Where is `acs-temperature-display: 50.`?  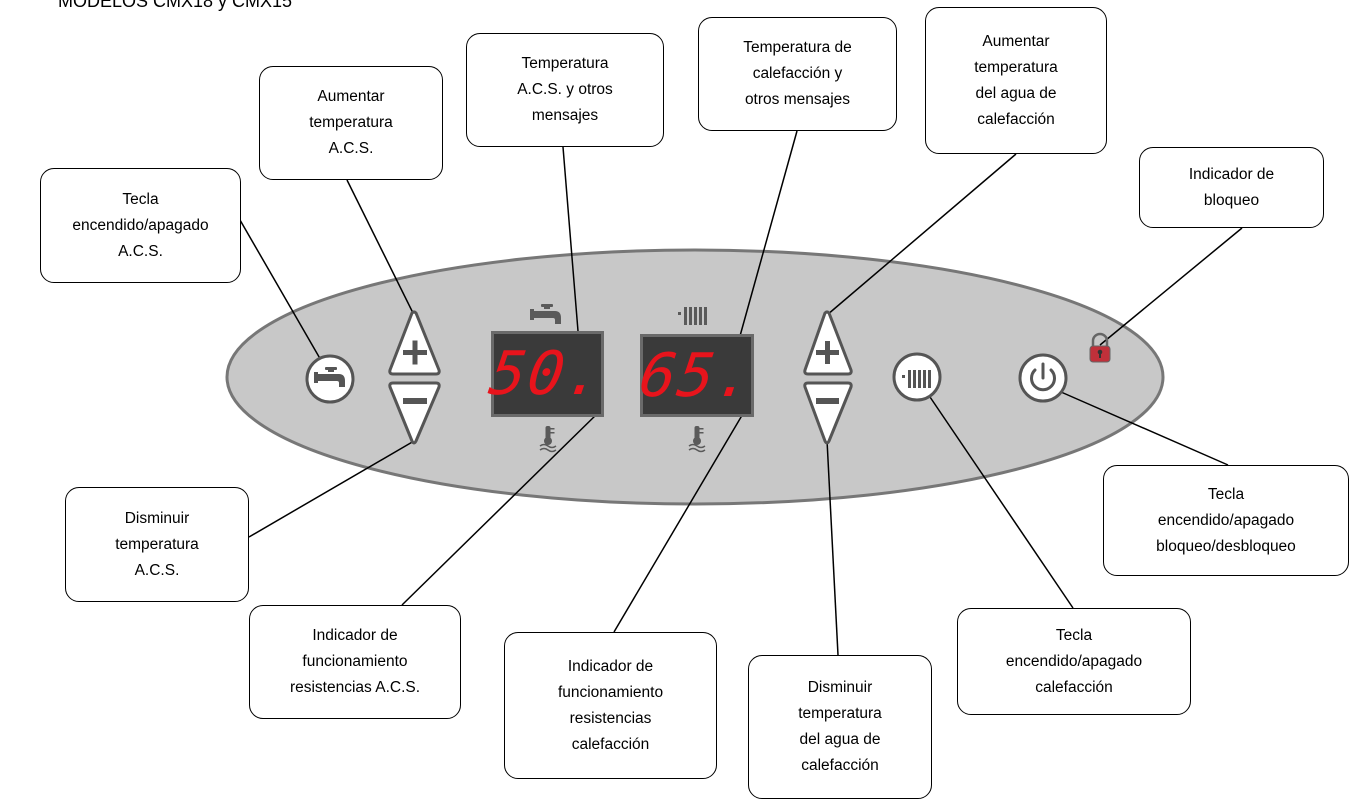
acs-temperature-display: 50. is located at coordinates (547, 374).